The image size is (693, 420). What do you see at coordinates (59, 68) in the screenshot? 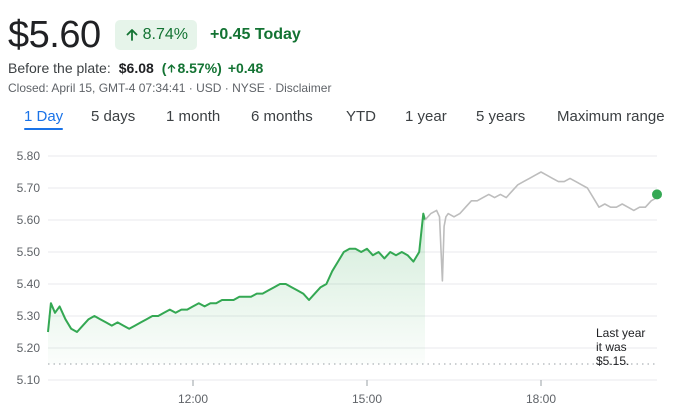
I see `premarket-label: Before the plate:` at bounding box center [59, 68].